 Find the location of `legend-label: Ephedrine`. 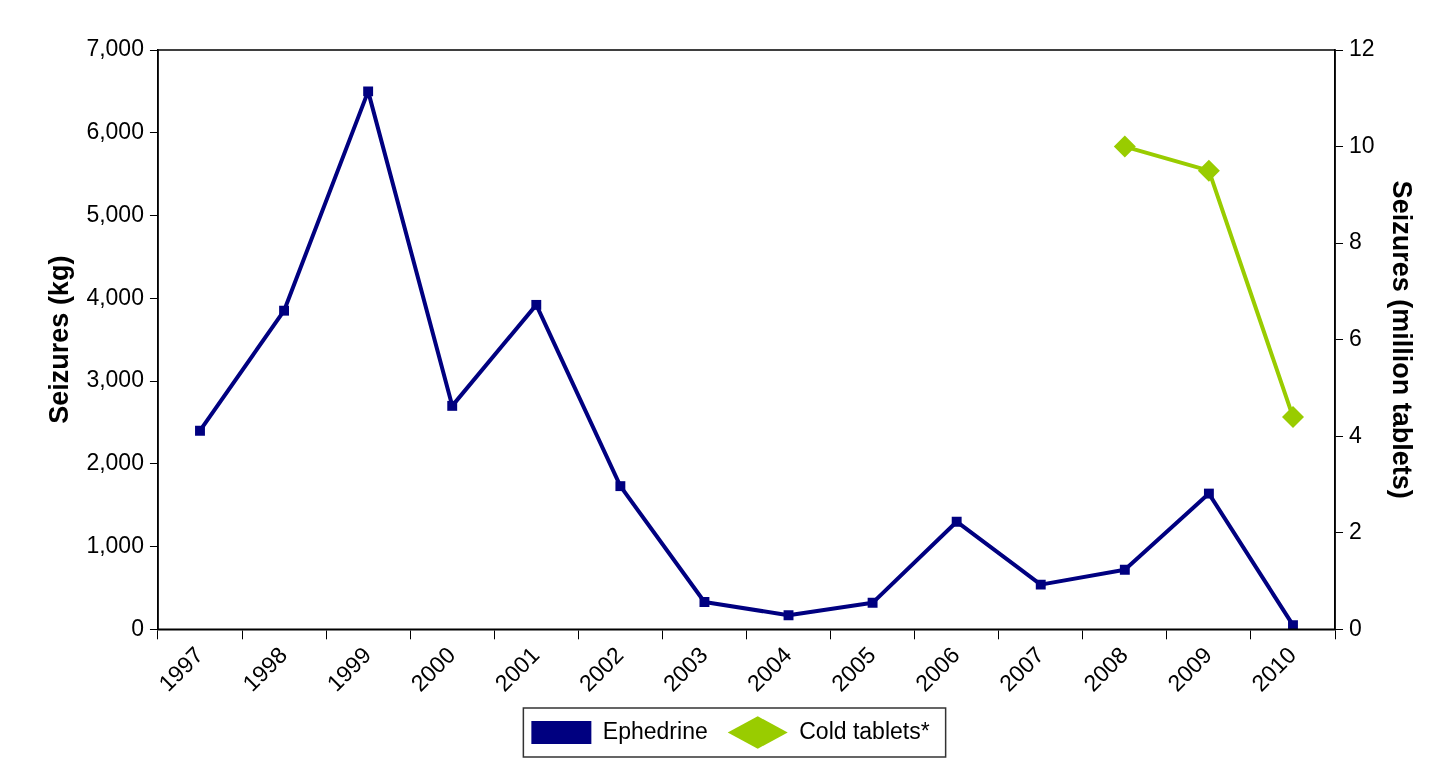

legend-label: Ephedrine is located at coordinates (655, 730).